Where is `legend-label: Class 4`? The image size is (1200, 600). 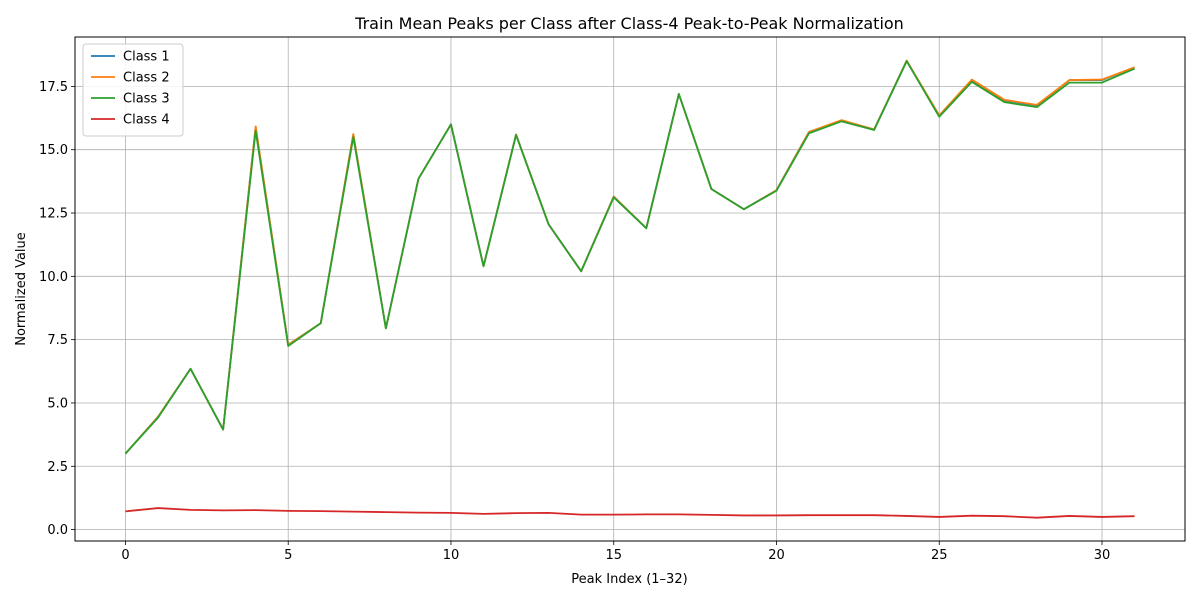
legend-label: Class 4 is located at coordinates (146, 120).